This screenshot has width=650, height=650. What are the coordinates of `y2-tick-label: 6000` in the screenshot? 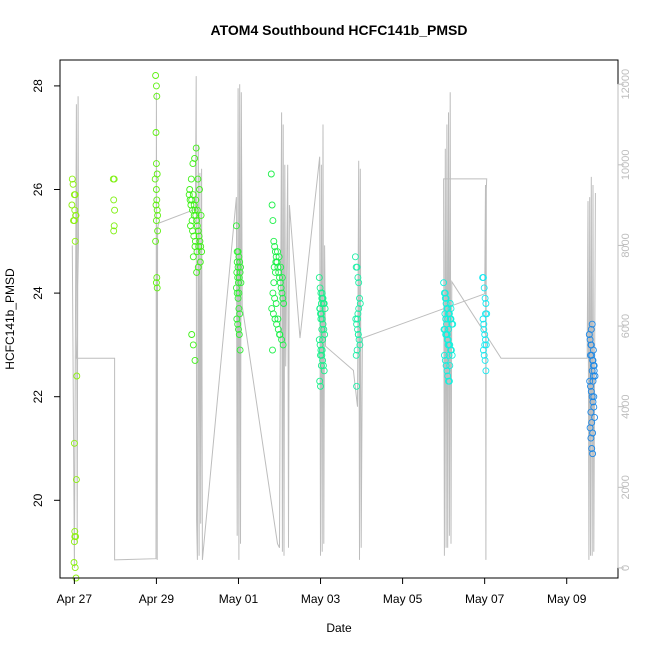 It's located at (626, 326).